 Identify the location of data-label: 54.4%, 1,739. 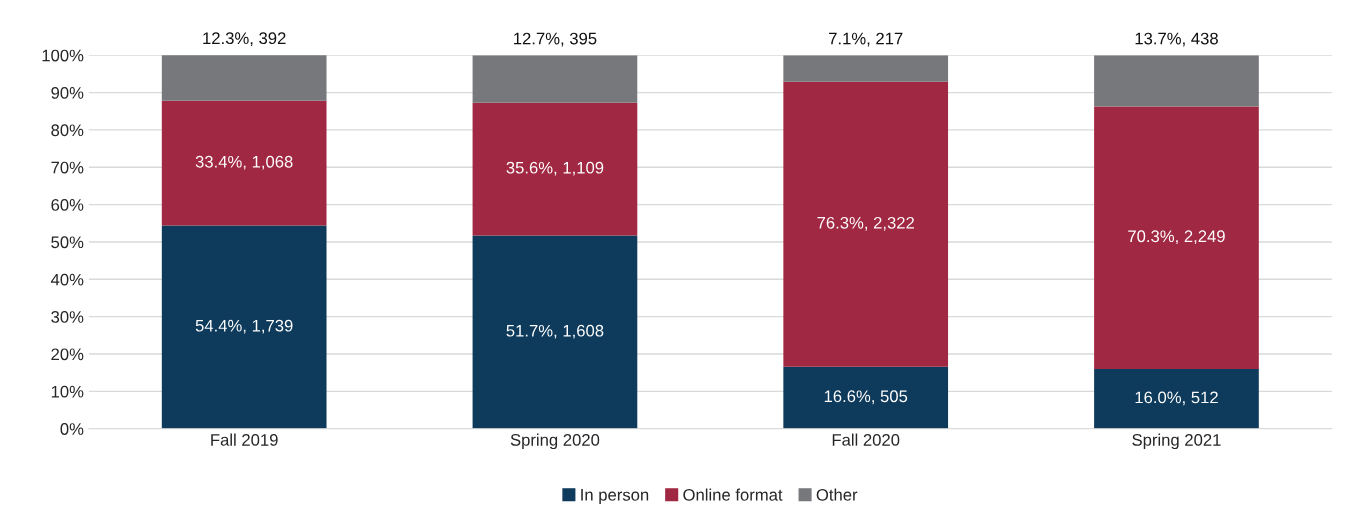
(244, 326).